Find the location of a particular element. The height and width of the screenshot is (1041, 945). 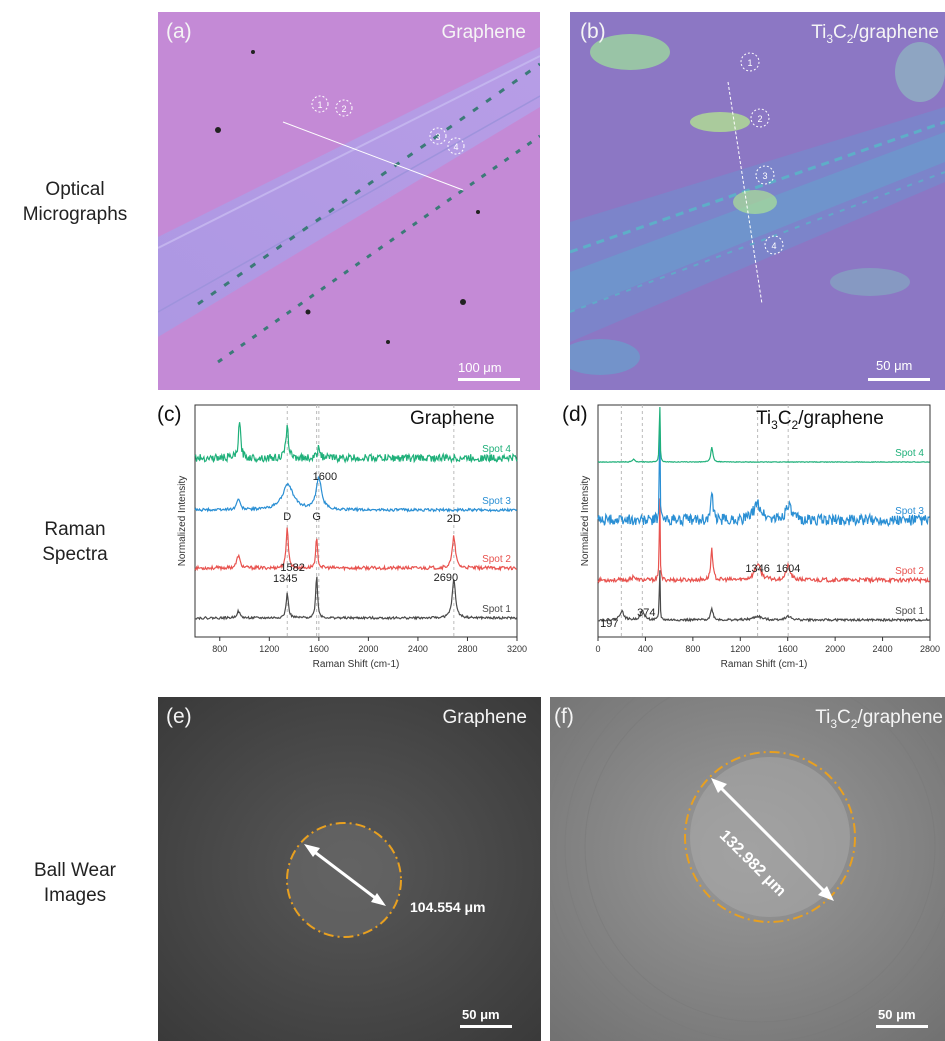

wear-f-image is located at coordinates (747, 869).